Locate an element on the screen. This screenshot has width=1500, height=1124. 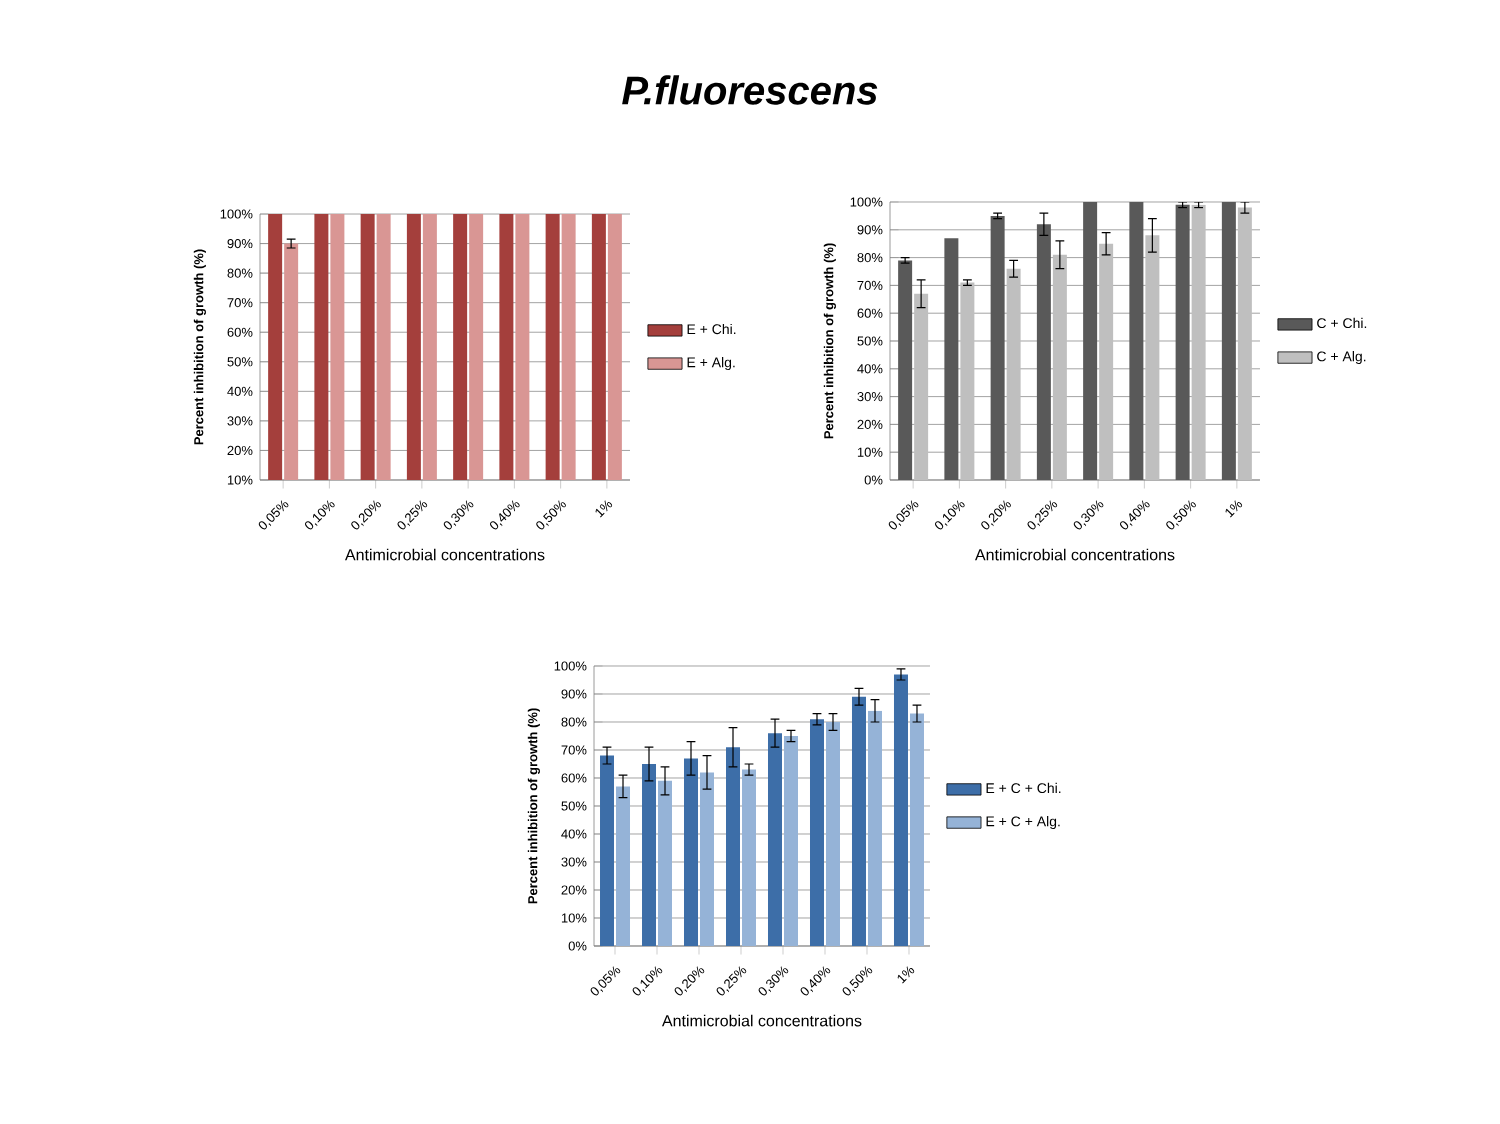
text: P.fluorescens is located at coordinates (750, 90).